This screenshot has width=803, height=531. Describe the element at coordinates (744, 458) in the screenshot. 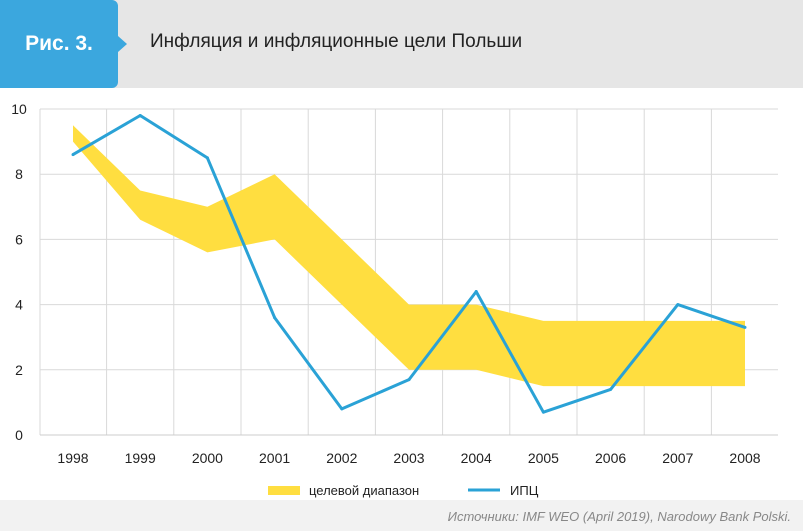

I see `x-tick-label: 2008` at that location.